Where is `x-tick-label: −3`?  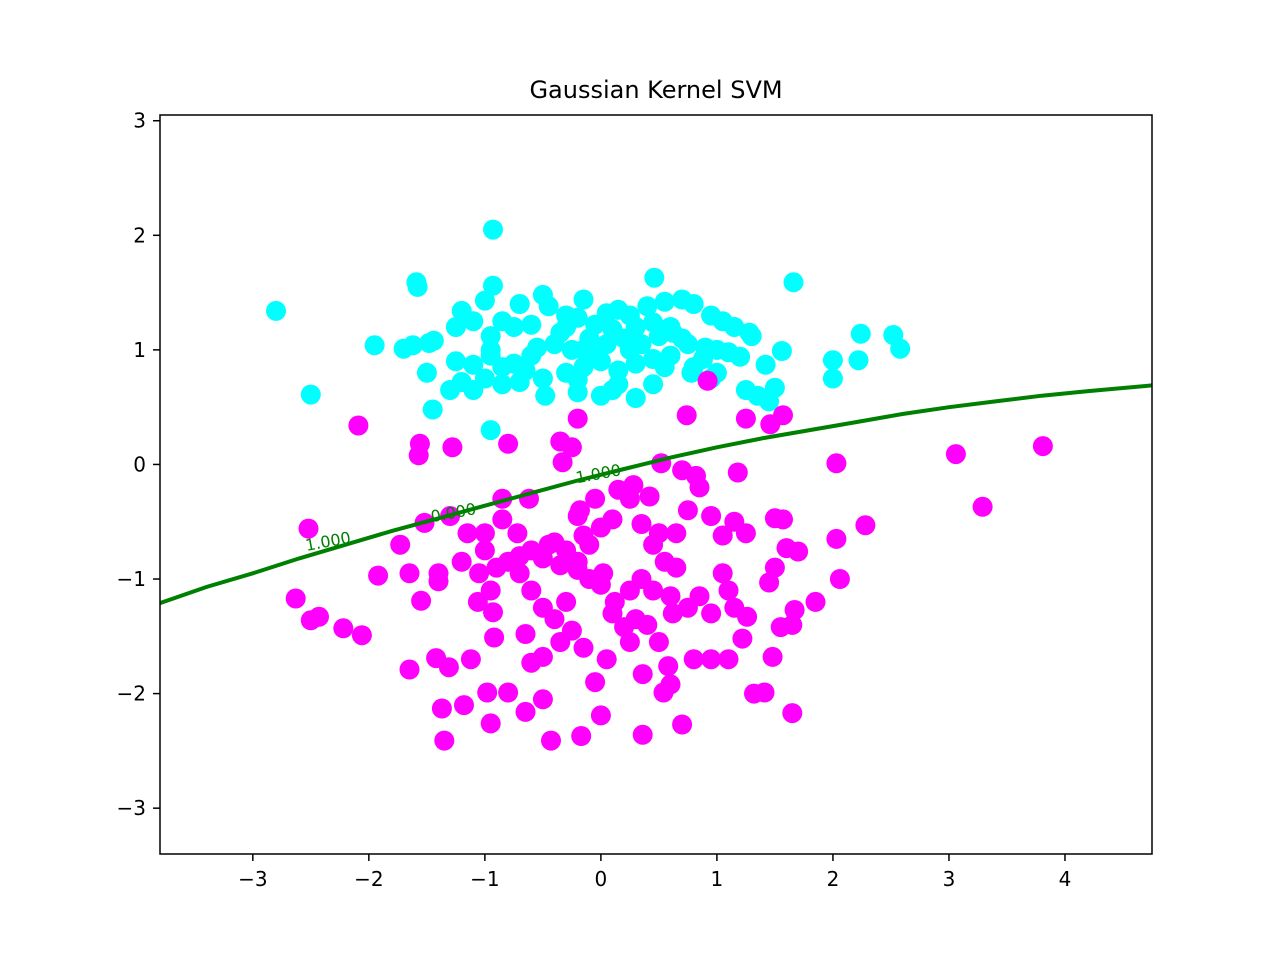 x-tick-label: −3 is located at coordinates (252, 879).